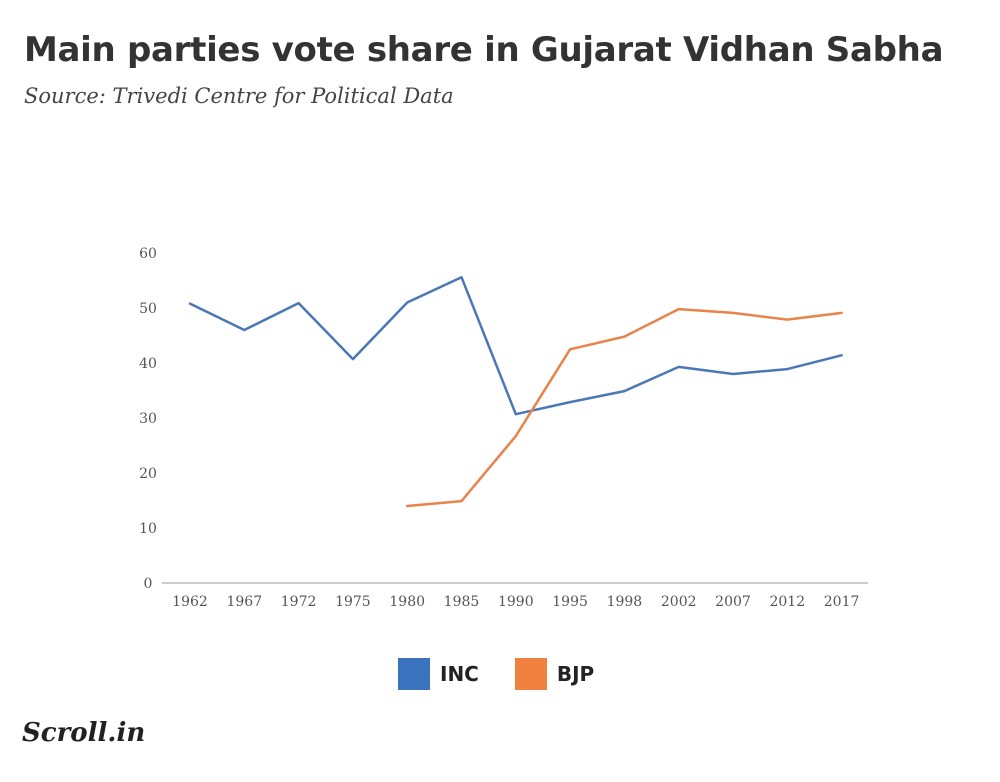 This screenshot has height=782, width=1000. What do you see at coordinates (570, 602) in the screenshot?
I see `x-tick-label: 1995` at bounding box center [570, 602].